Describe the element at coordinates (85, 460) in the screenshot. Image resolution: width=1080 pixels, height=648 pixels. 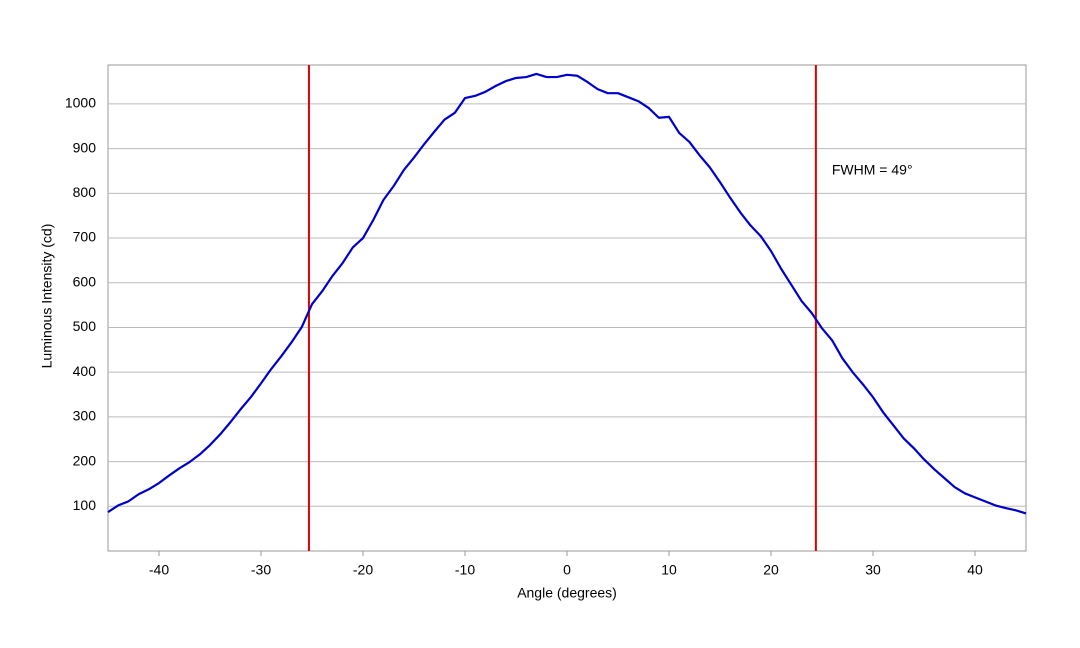
I see `y-tick-label: 200` at that location.